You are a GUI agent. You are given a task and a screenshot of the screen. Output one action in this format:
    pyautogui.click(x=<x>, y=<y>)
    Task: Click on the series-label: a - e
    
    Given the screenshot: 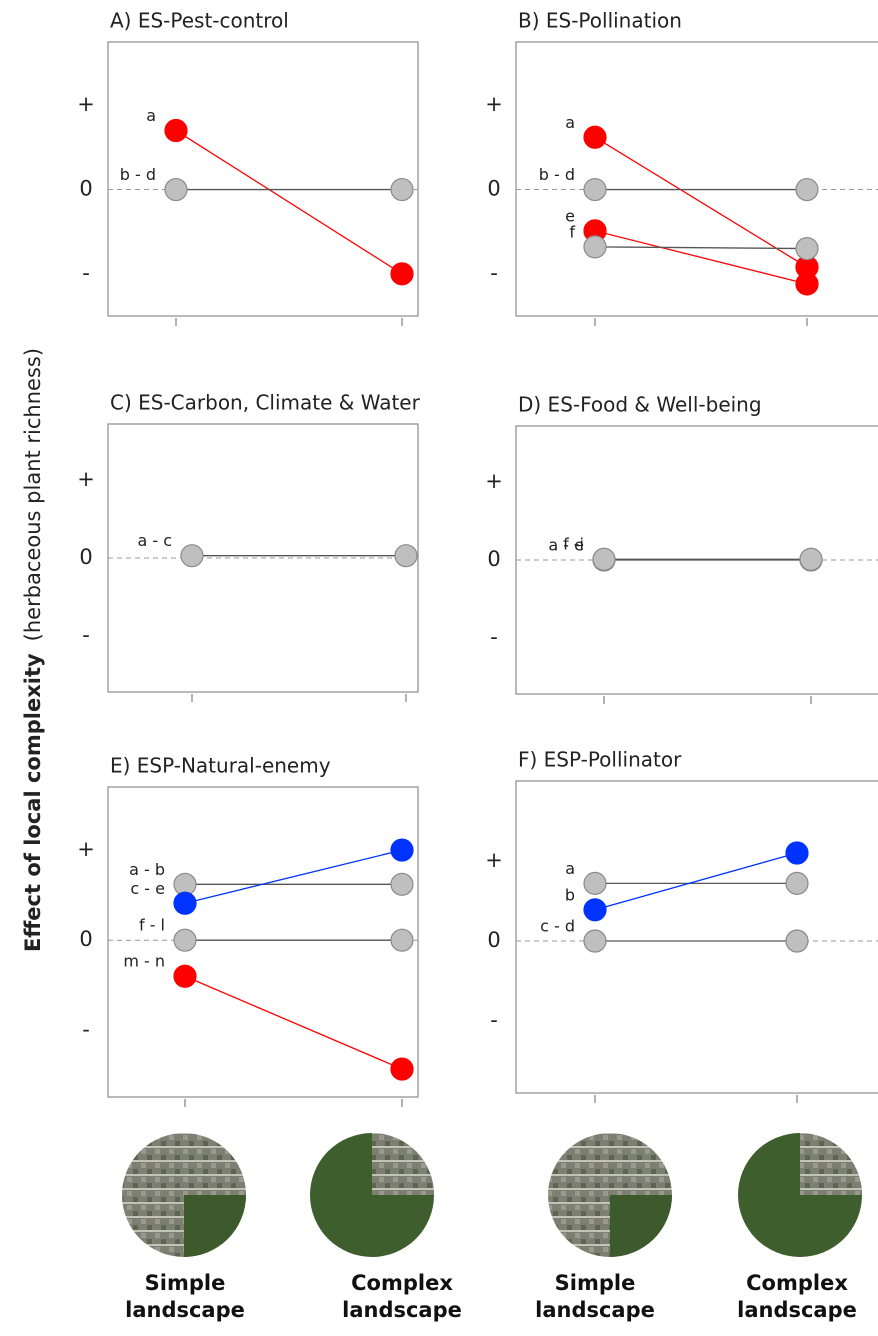 What is the action you would take?
    pyautogui.click(x=566, y=545)
    